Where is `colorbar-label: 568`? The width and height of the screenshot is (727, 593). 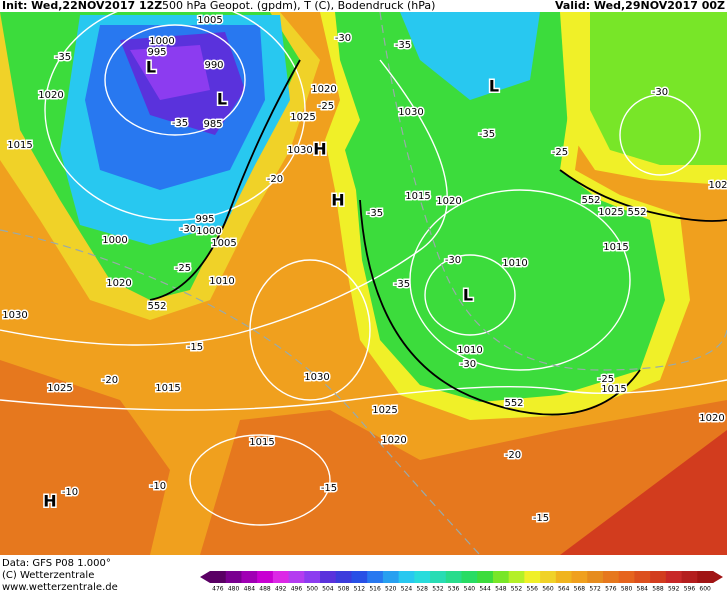 colorbar-label: 568 is located at coordinates (580, 589).